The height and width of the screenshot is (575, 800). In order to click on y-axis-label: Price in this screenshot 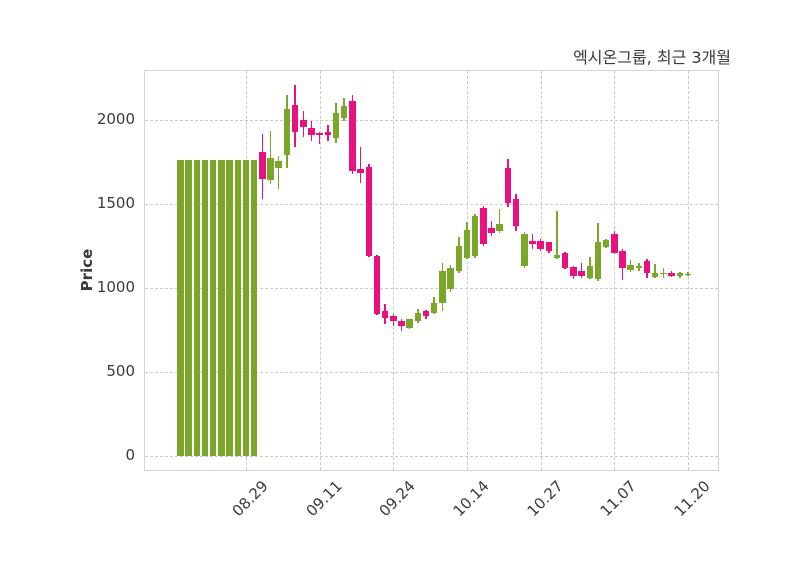, I will do `click(87, 269)`.